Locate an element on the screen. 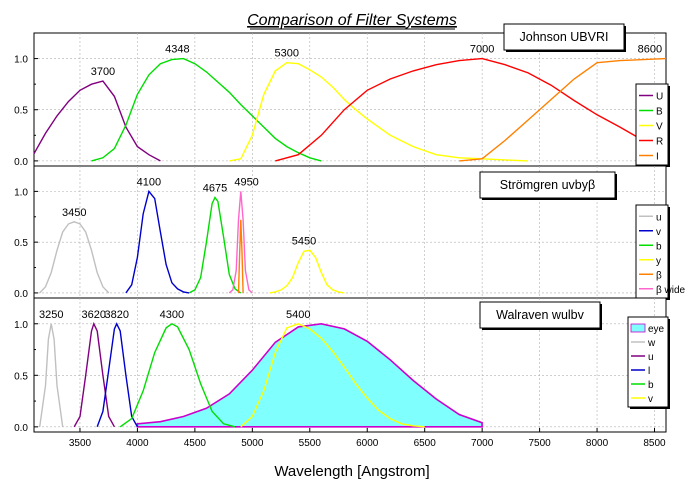 This screenshot has width=700, height=493. series-w-line is located at coordinates (51, 375).